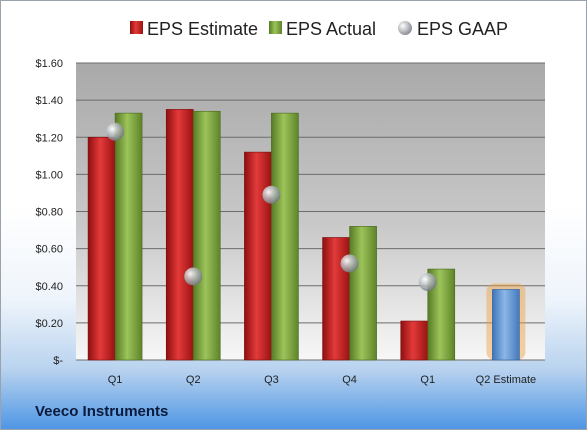 The image size is (587, 430). I want to click on y-tick-label: $0.40, so click(49, 287).